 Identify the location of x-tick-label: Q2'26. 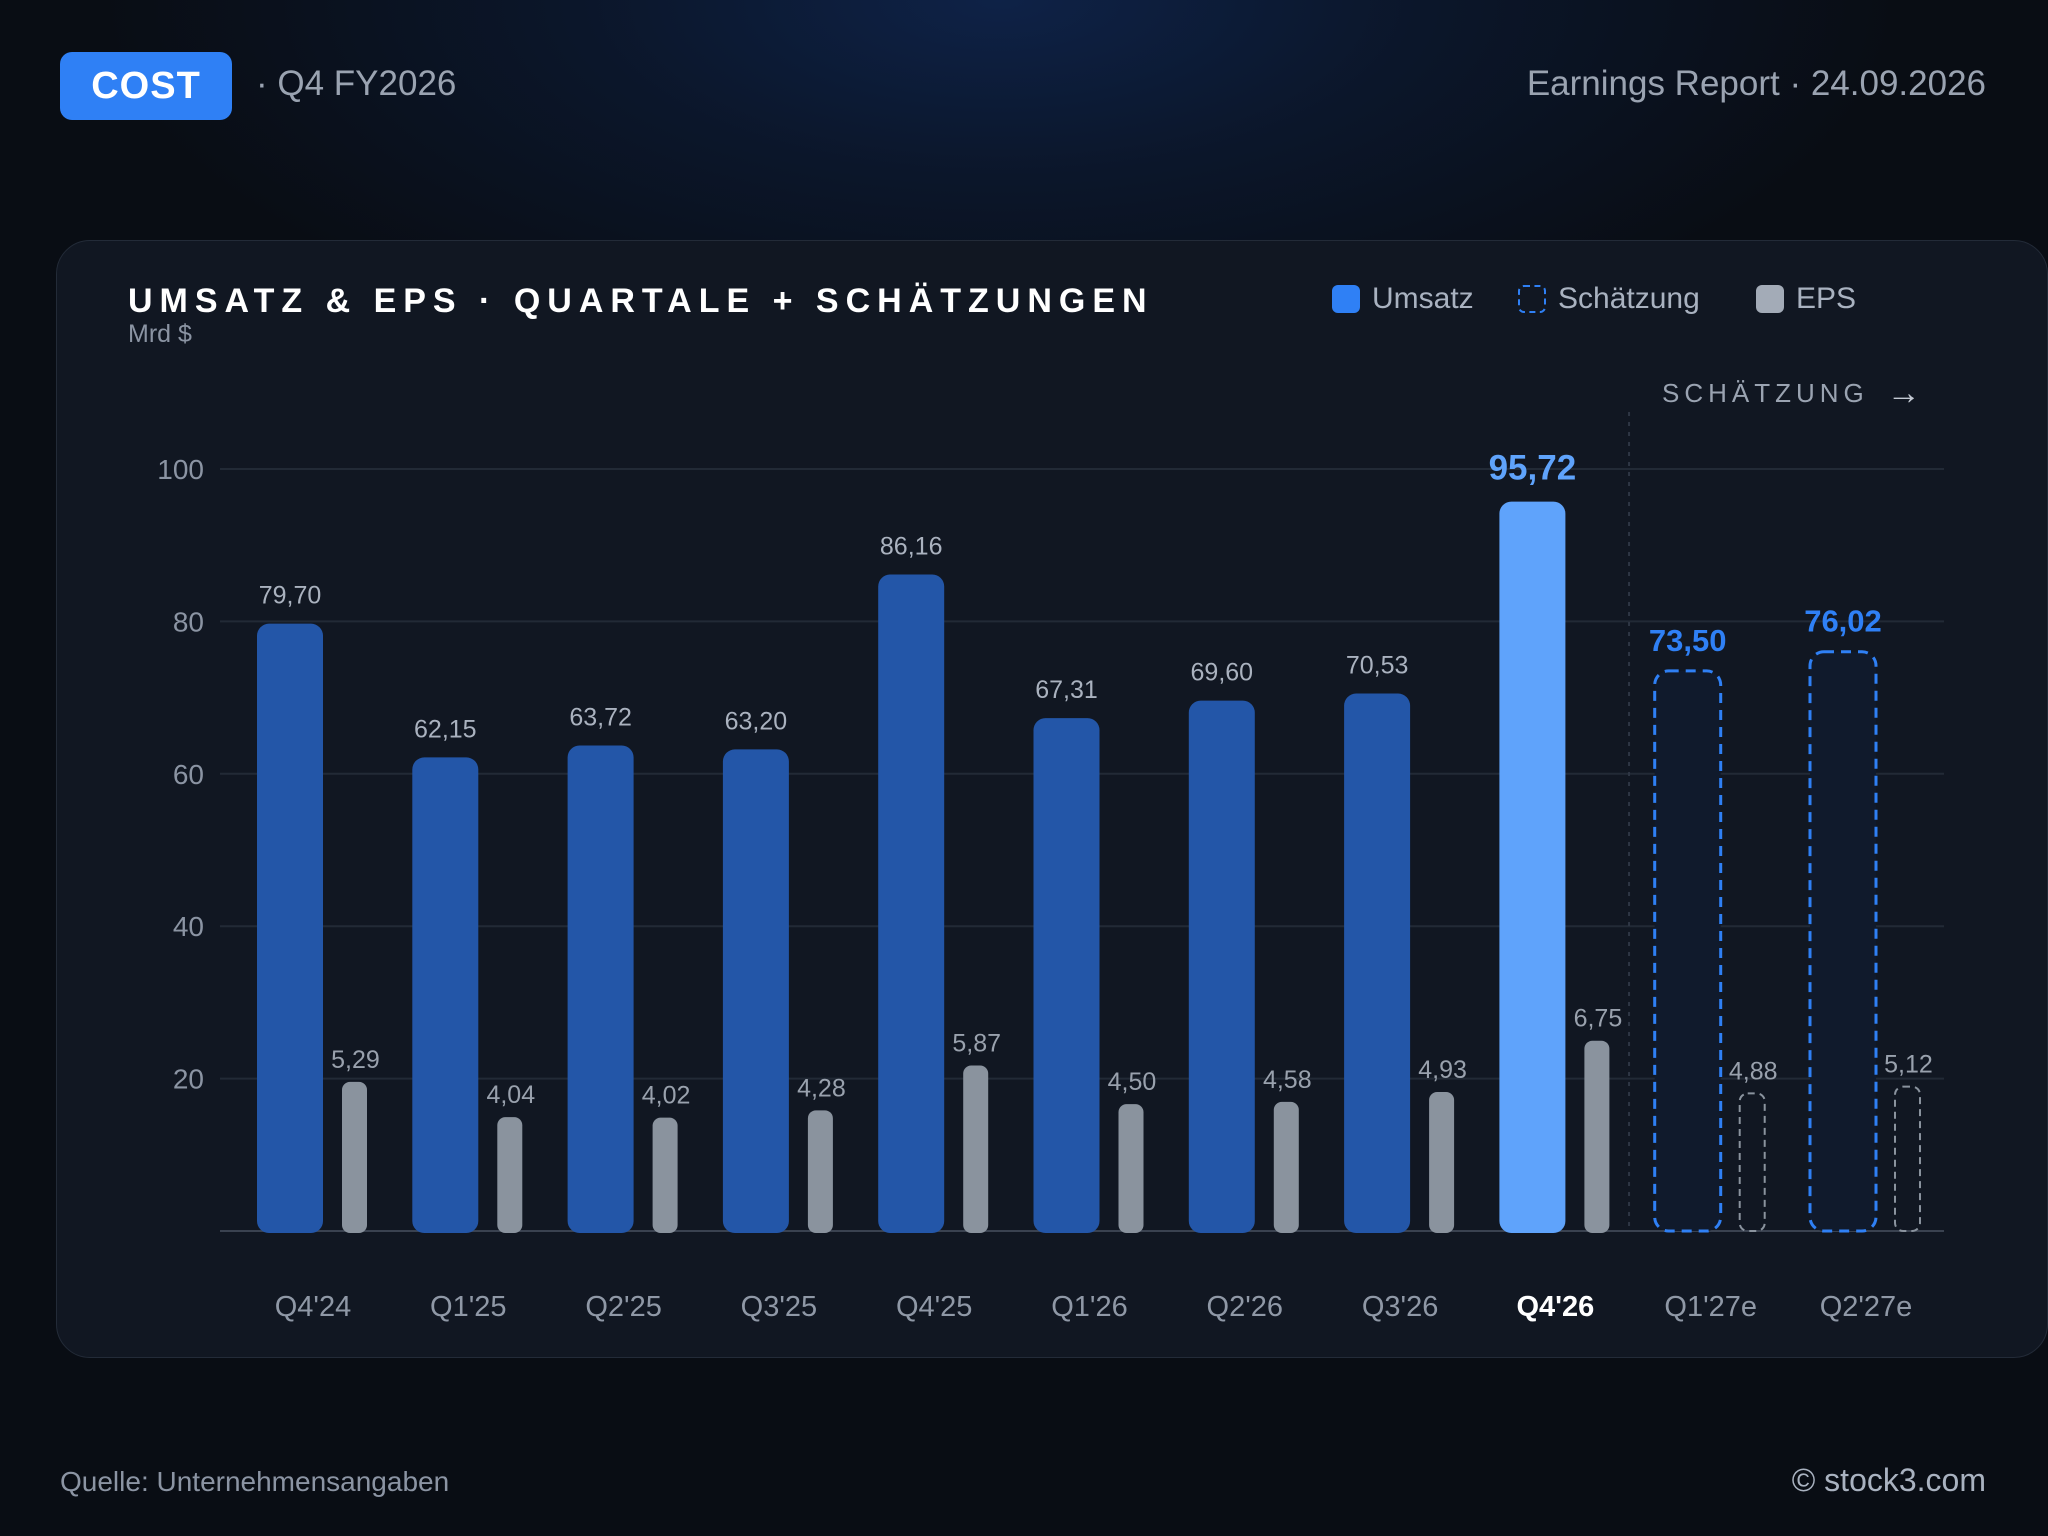
(1245, 1307).